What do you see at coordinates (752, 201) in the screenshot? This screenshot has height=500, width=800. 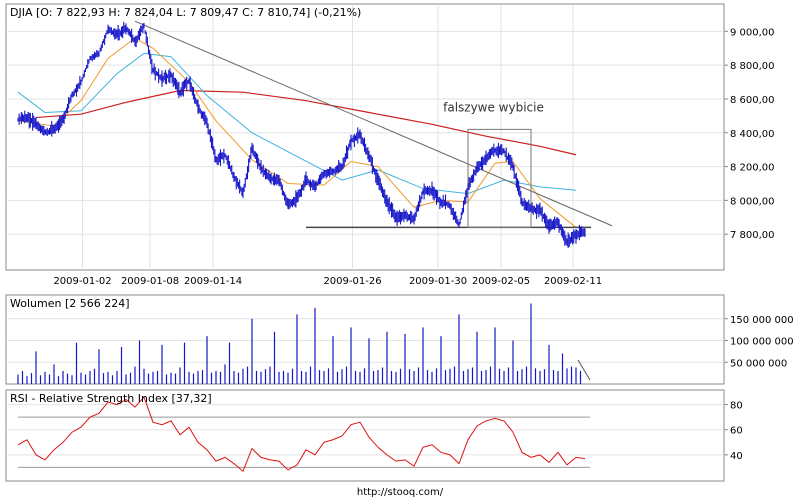 I see `price-y-tick-label: 8 000,00` at bounding box center [752, 201].